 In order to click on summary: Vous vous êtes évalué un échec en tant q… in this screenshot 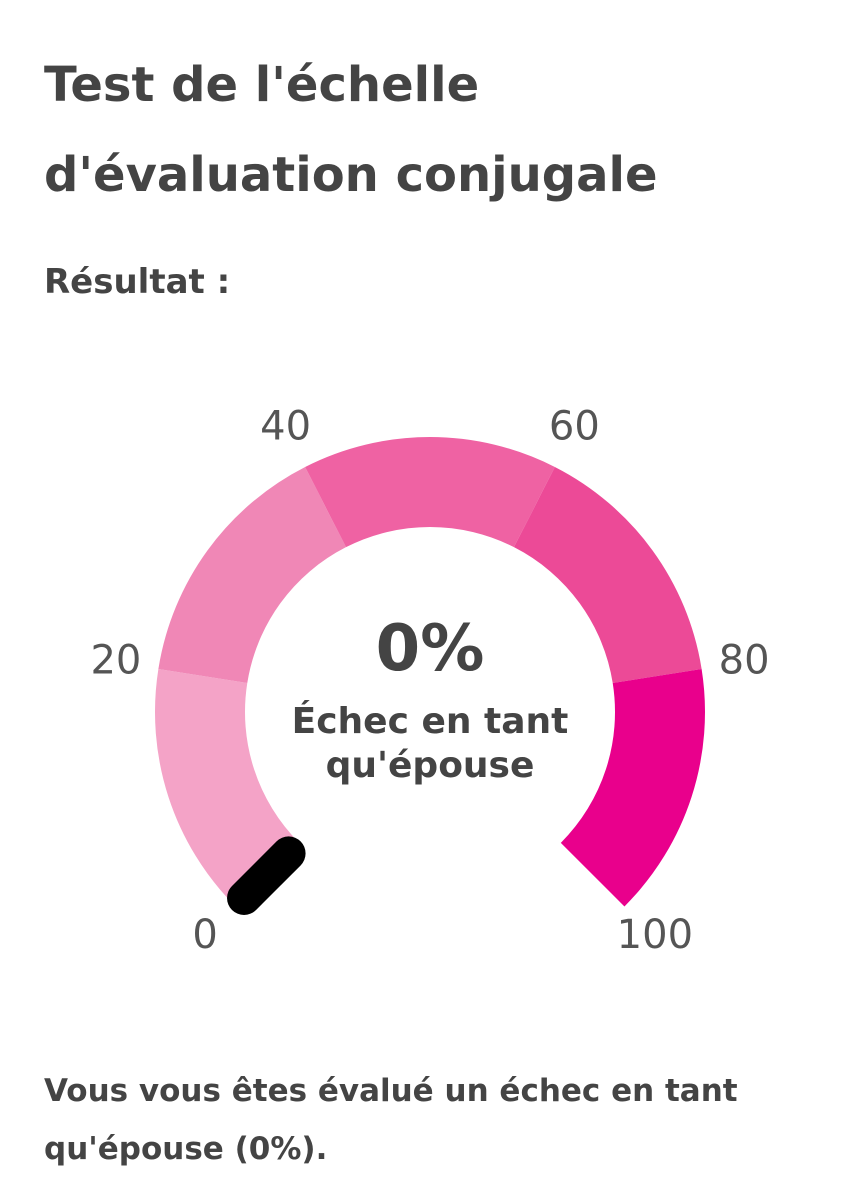, I will do `click(391, 1120)`.